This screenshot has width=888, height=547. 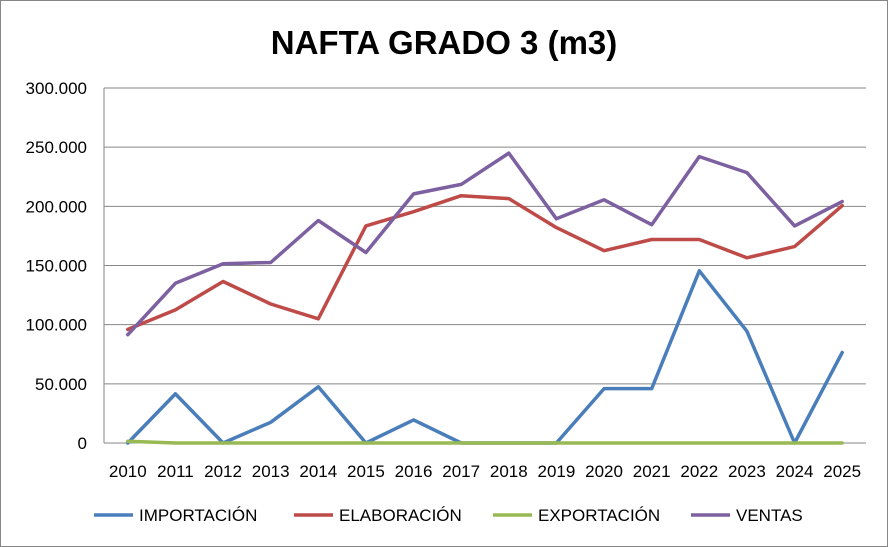 I want to click on legend: IMPORTACIÓN ELABORACIÓN EXPORTACIÓN VENTAS, so click(x=448, y=515).